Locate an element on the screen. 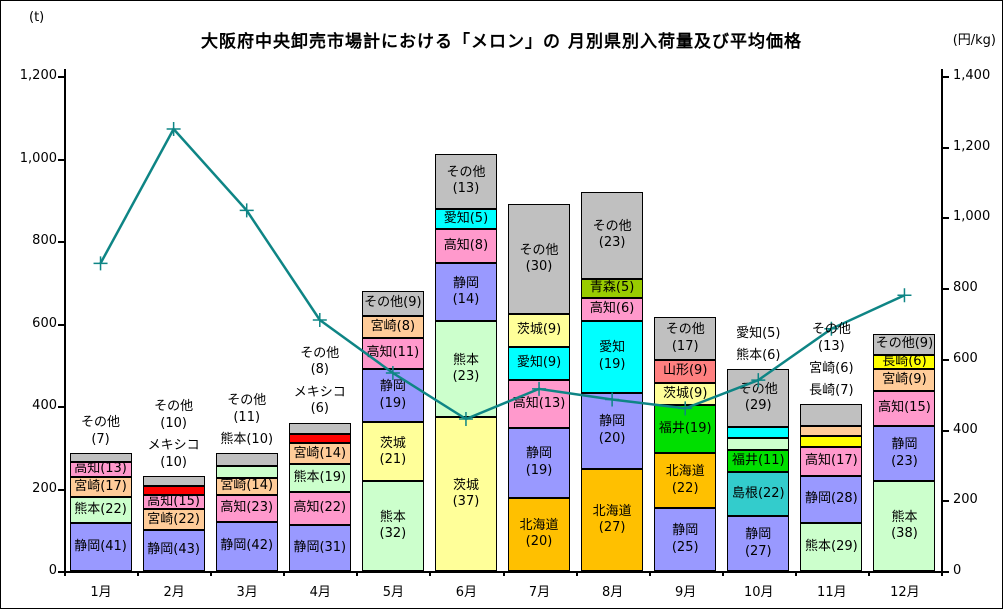 This screenshot has height=609, width=1003. bar-segment-label: 高知(15) is located at coordinates (173, 502).